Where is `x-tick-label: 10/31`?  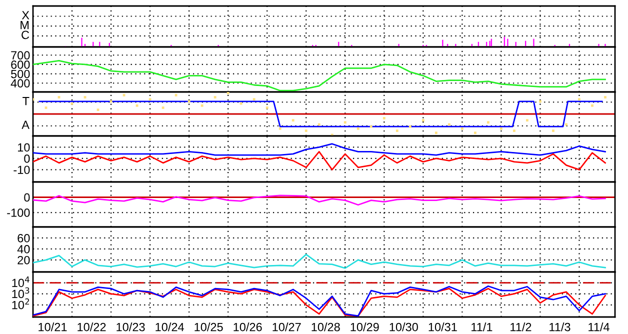
x-tick-label: 10/31 is located at coordinates (442, 327).